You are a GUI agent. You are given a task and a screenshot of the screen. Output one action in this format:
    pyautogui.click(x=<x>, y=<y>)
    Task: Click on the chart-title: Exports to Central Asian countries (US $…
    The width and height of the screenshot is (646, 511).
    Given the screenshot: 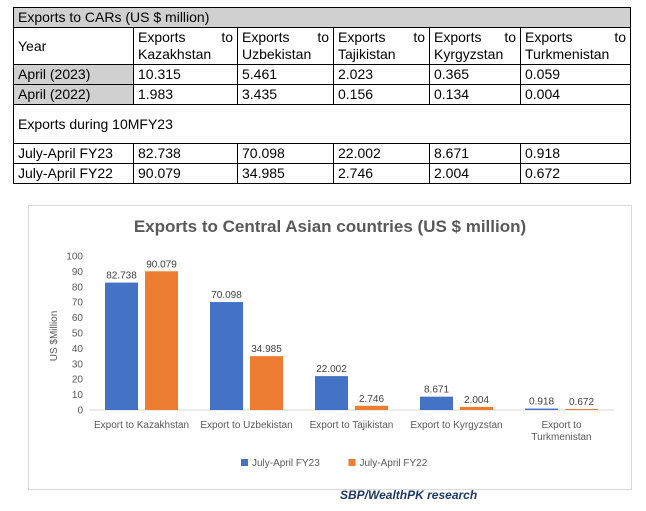 What is the action you would take?
    pyautogui.click(x=330, y=226)
    